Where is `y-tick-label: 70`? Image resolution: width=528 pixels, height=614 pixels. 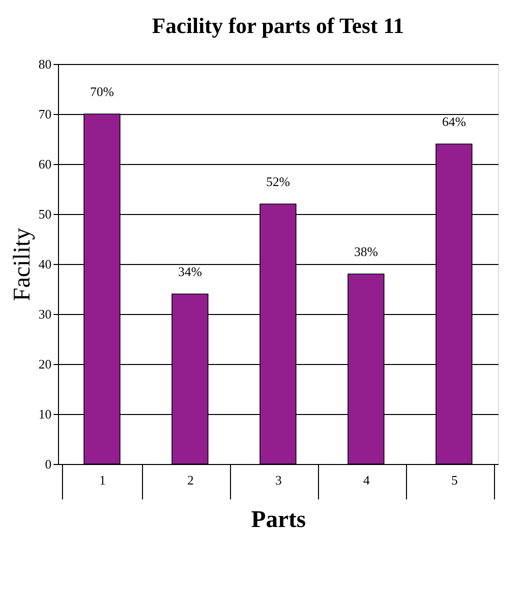
y-tick-label: 70 is located at coordinates (45, 114).